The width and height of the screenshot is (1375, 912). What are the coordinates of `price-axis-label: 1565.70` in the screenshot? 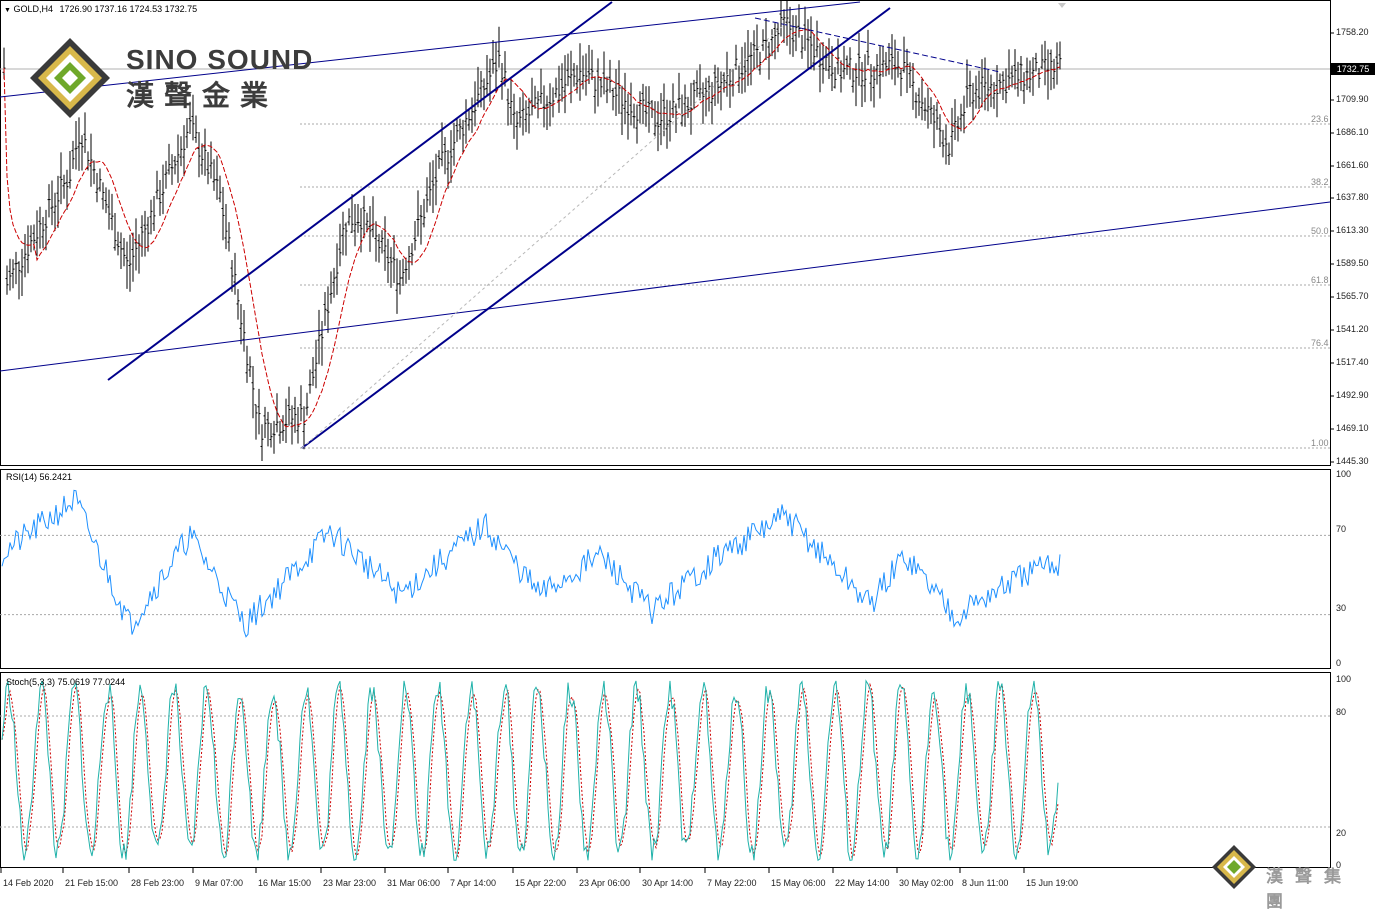 It's located at (1352, 296).